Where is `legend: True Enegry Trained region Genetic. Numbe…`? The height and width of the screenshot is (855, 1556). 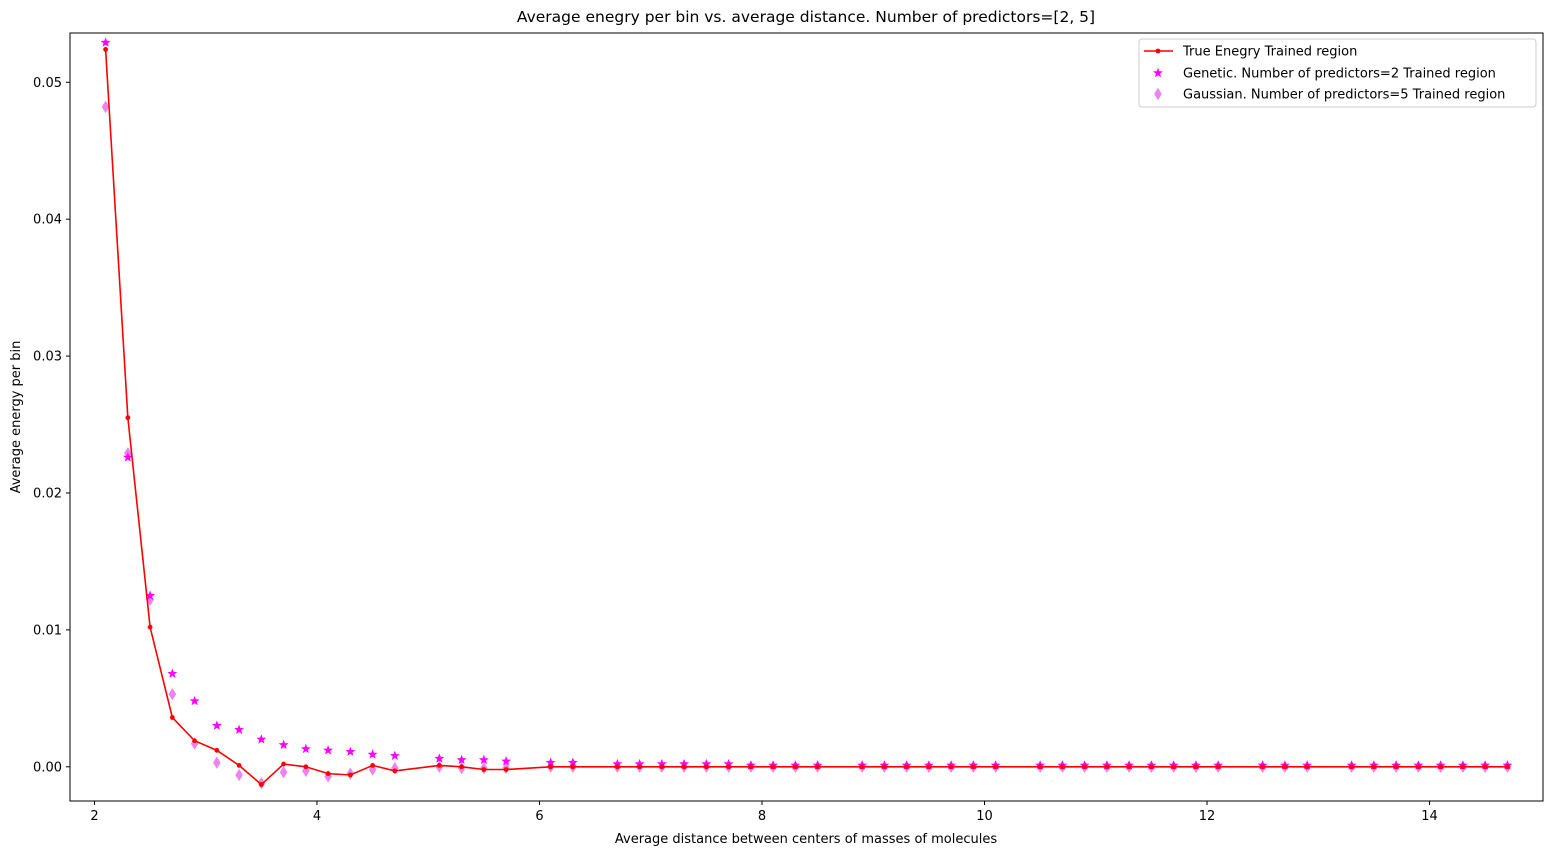
legend: True Enegry Trained region Genetic. Numbe… is located at coordinates (1337, 73).